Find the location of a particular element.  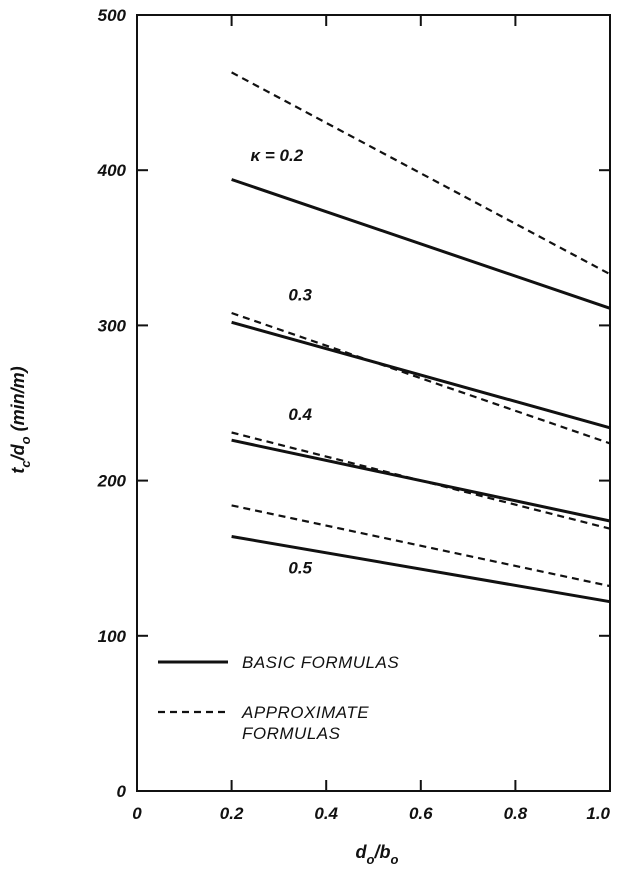

y-tick-label: 200 is located at coordinates (112, 481).